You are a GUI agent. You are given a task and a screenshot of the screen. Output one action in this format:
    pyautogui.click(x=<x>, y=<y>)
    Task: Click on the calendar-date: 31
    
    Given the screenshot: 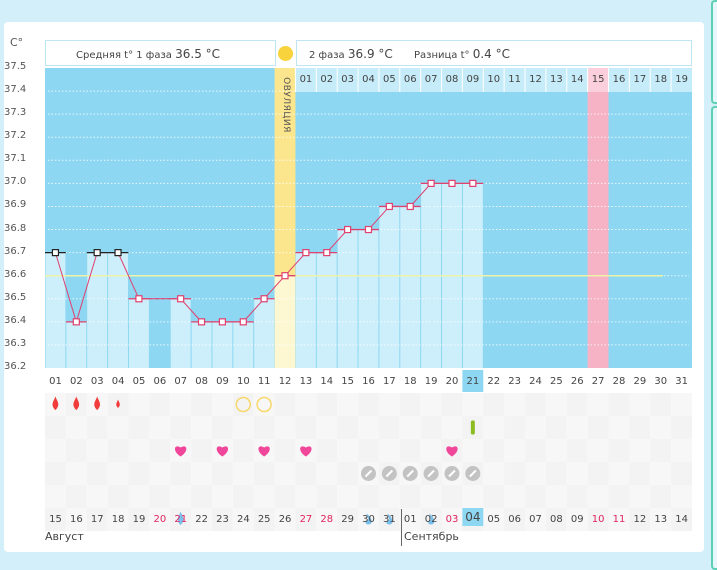 What is the action you would take?
    pyautogui.click(x=389, y=519)
    